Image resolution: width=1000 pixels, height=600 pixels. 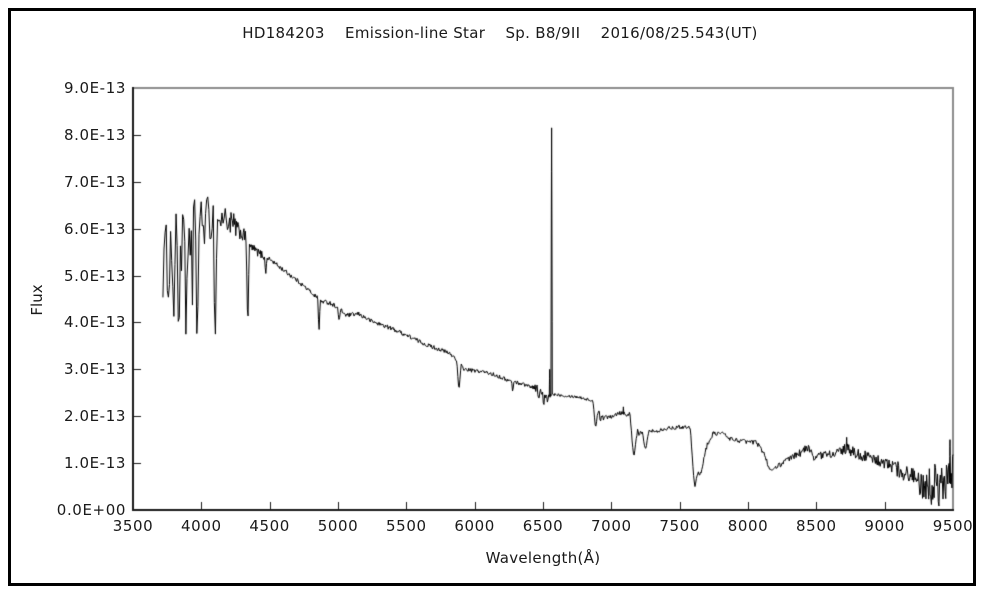 What do you see at coordinates (269, 526) in the screenshot?
I see `x-tick-label: 4500` at bounding box center [269, 526].